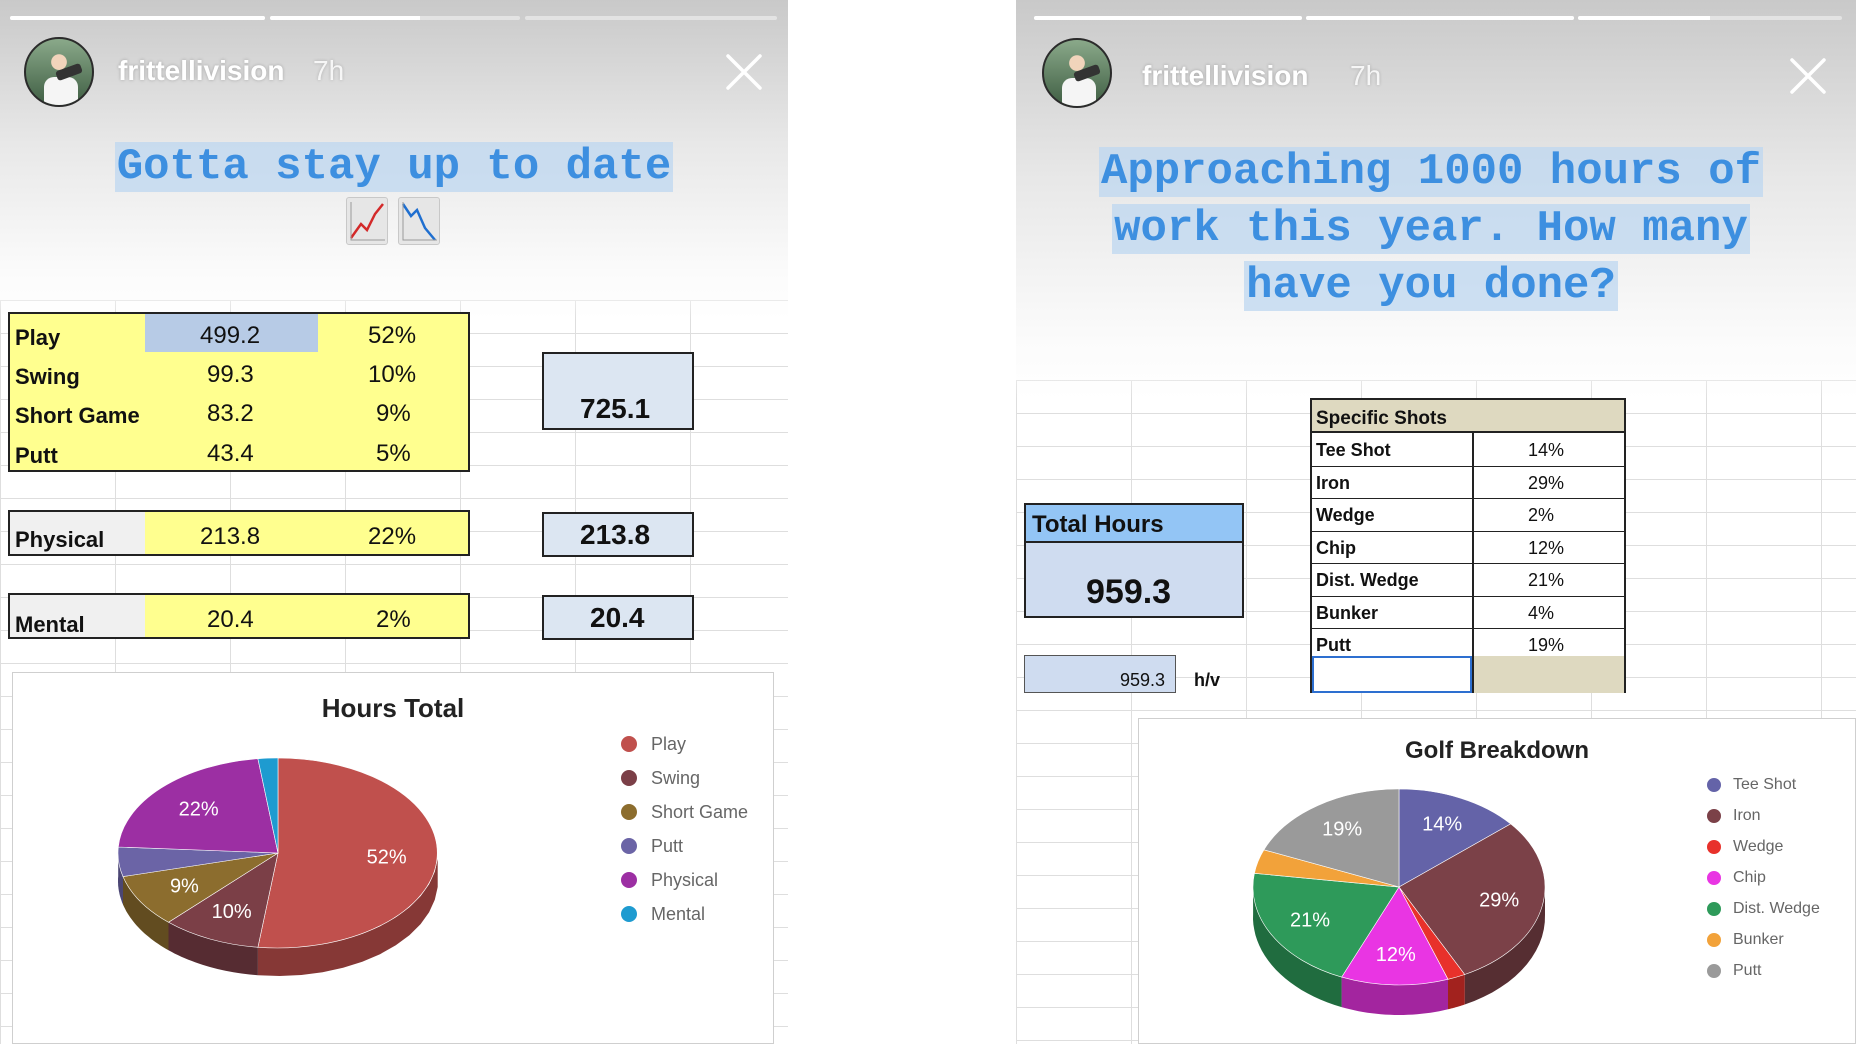 Image resolution: width=1856 pixels, height=1044 pixels. I want to click on row-label: Short Game, so click(77, 415).